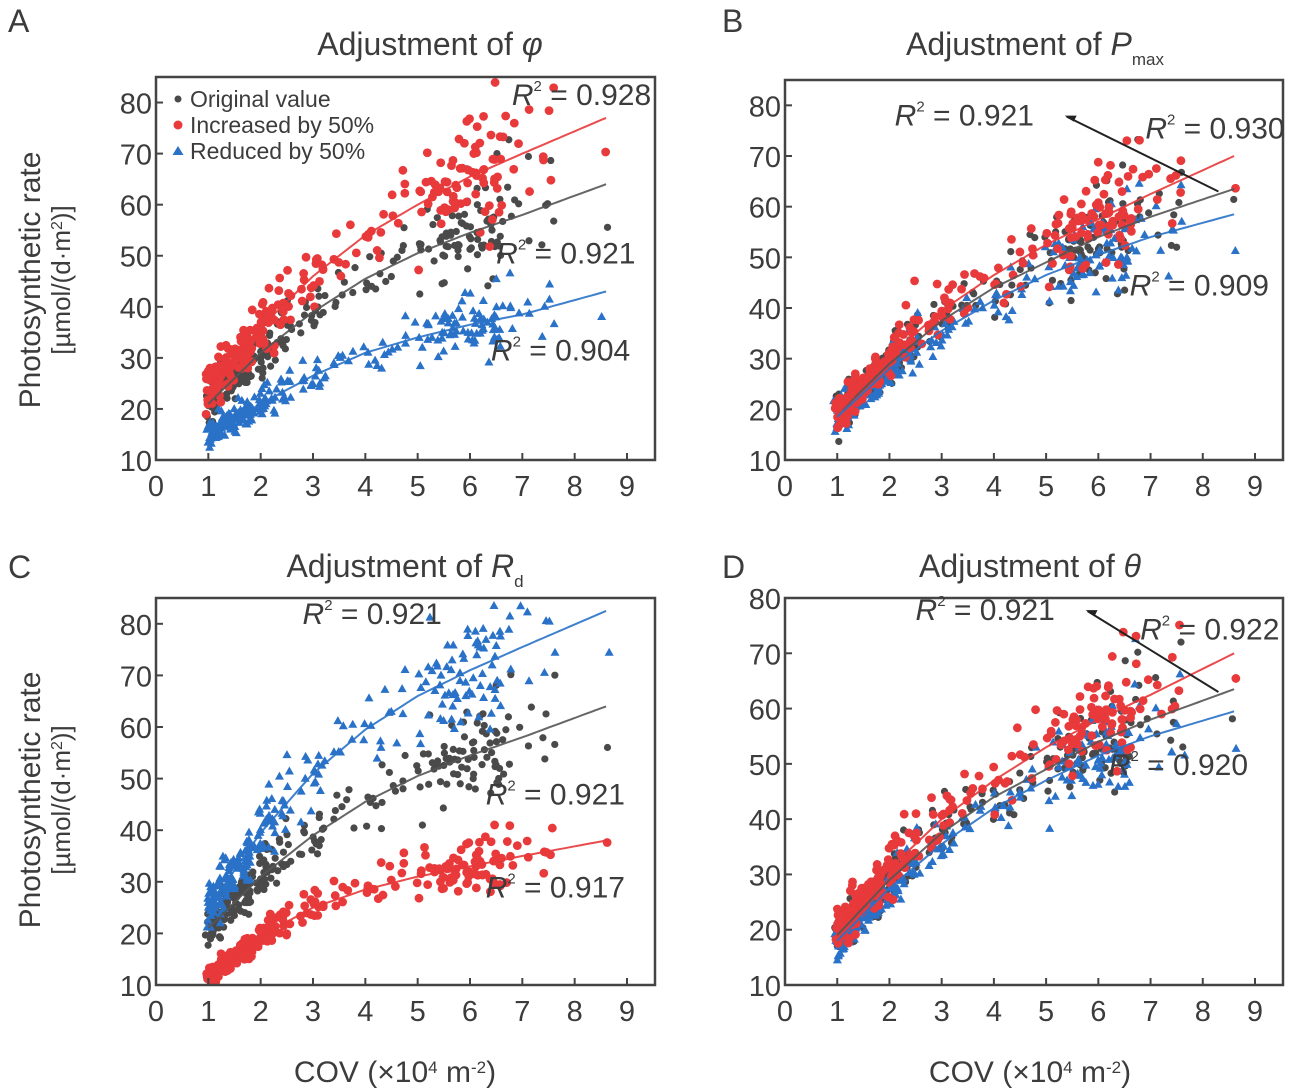 The width and height of the screenshot is (1291, 1092). Describe the element at coordinates (1209, 629) in the screenshot. I see `r2-annotation: R2 = 0.922` at that location.